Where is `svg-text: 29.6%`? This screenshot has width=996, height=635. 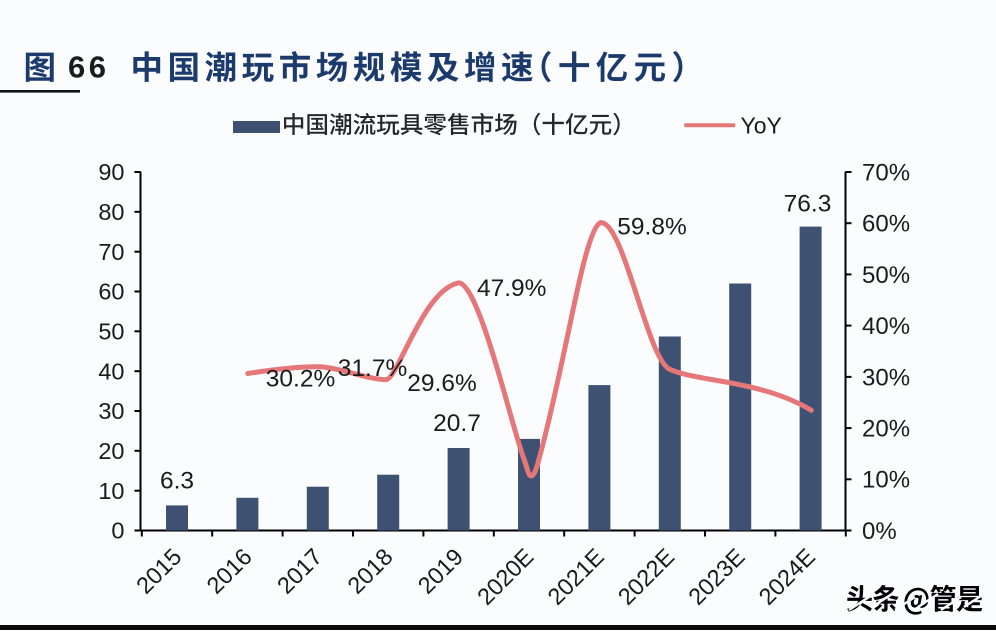
svg-text: 29.6% is located at coordinates (441, 383).